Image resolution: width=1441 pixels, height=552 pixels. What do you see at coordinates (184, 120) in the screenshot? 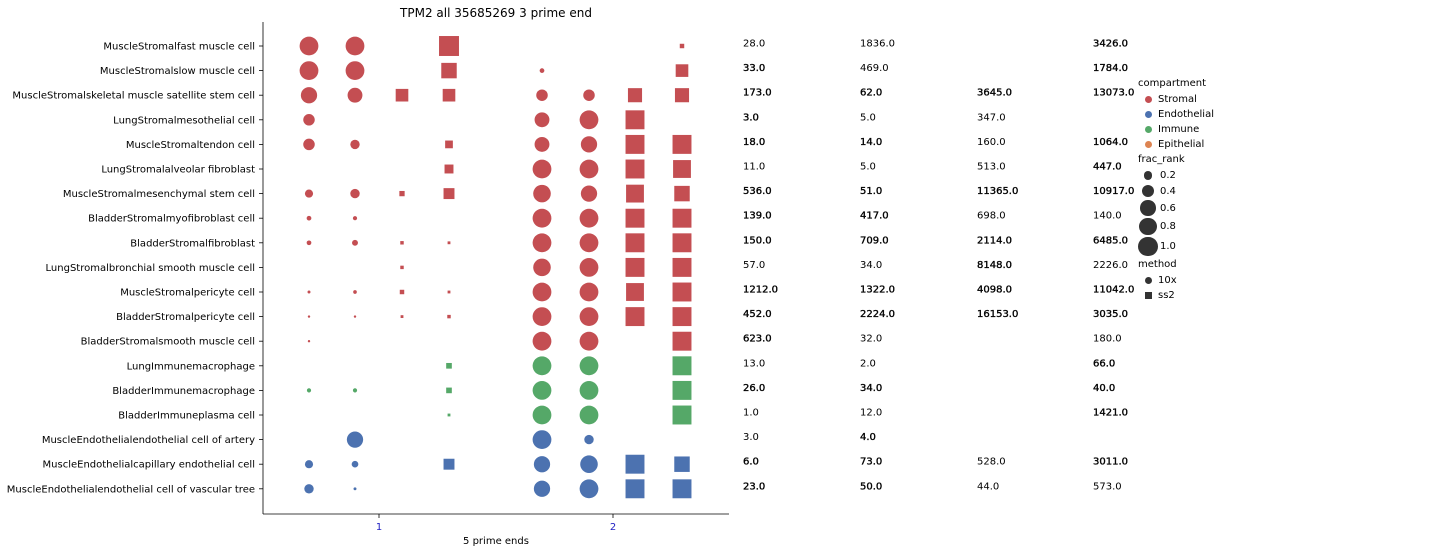
I see `row-label: LungStromalmesothelial cell` at bounding box center [184, 120].